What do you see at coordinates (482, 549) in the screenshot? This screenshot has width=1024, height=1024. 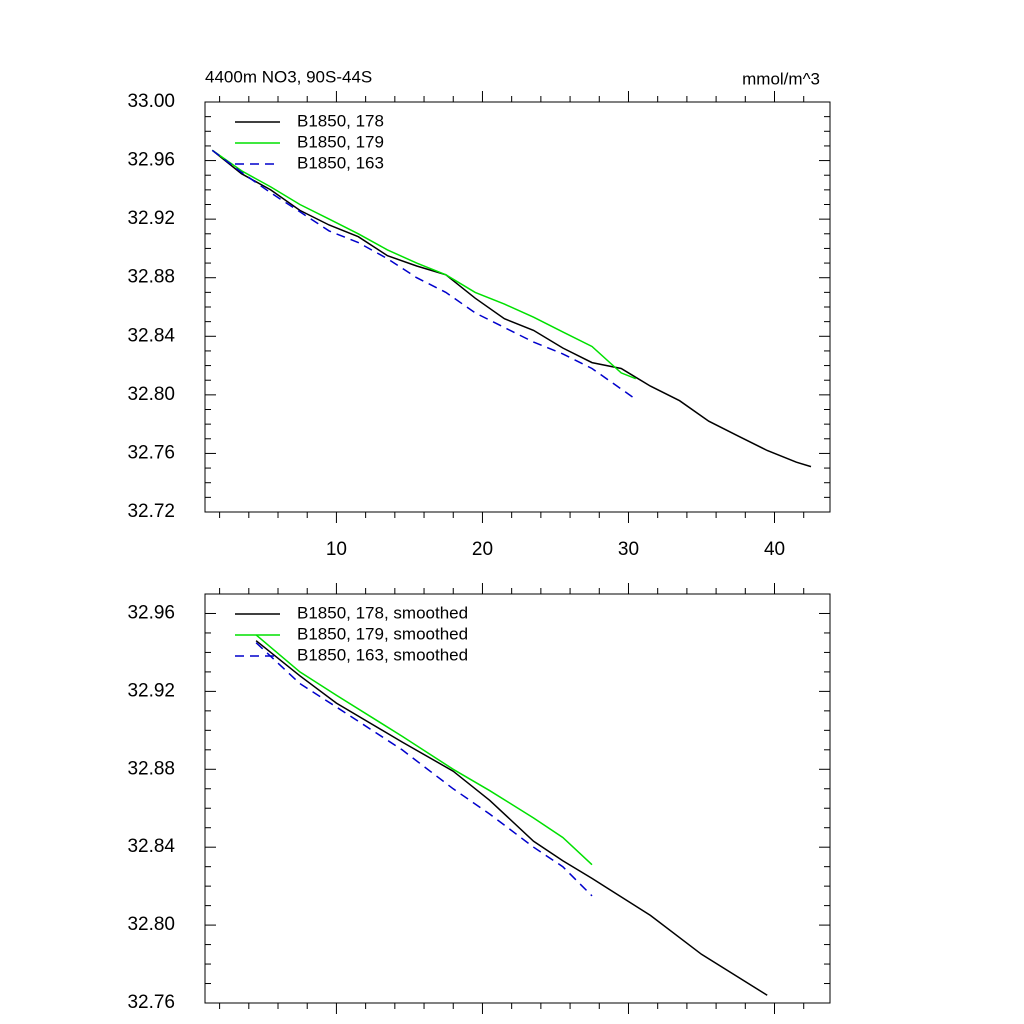 I see `x-tick-label: 20` at bounding box center [482, 549].